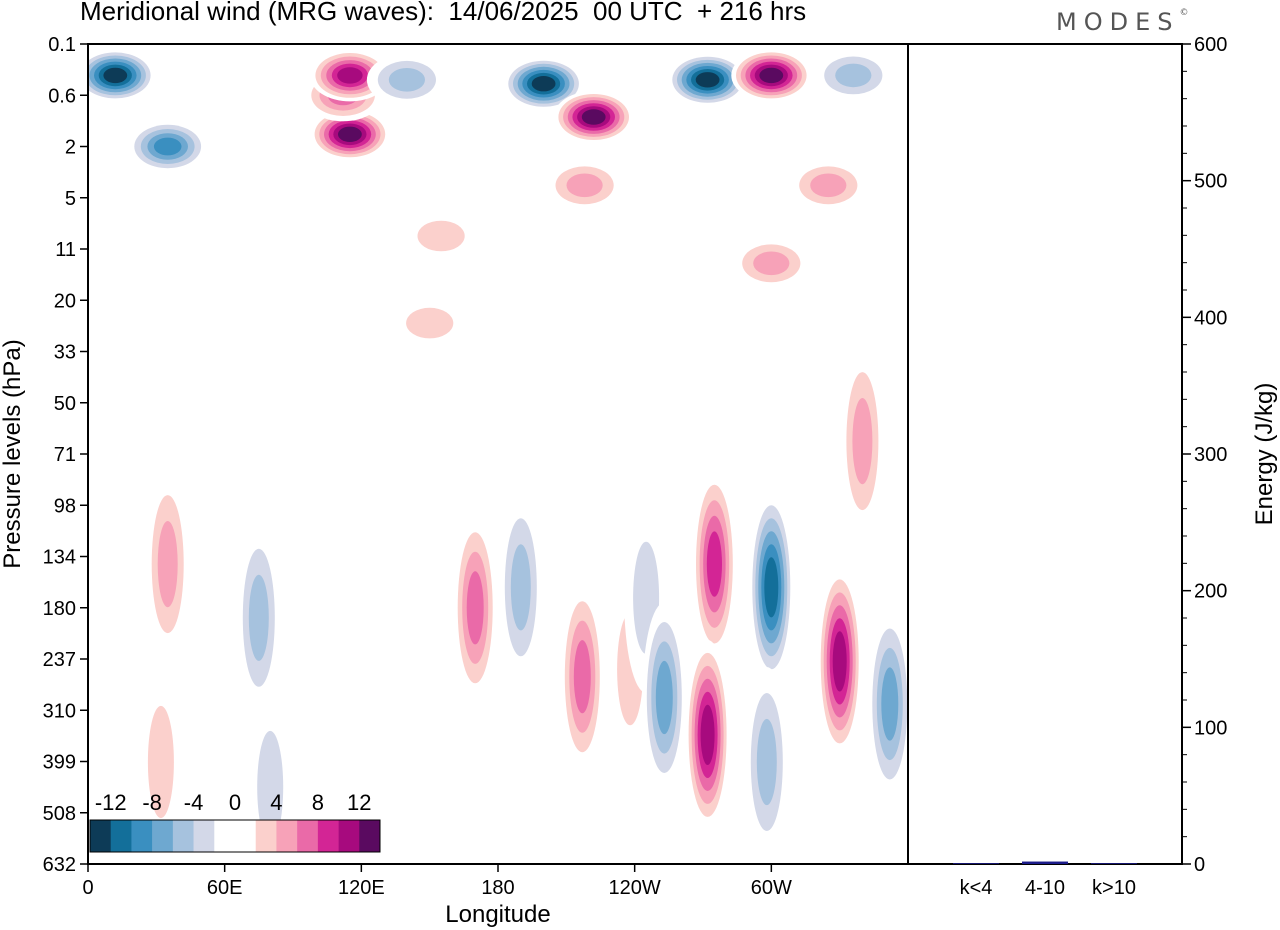 The height and width of the screenshot is (930, 1280). Describe the element at coordinates (1210, 318) in the screenshot. I see `energy-tick-label: 400` at that location.